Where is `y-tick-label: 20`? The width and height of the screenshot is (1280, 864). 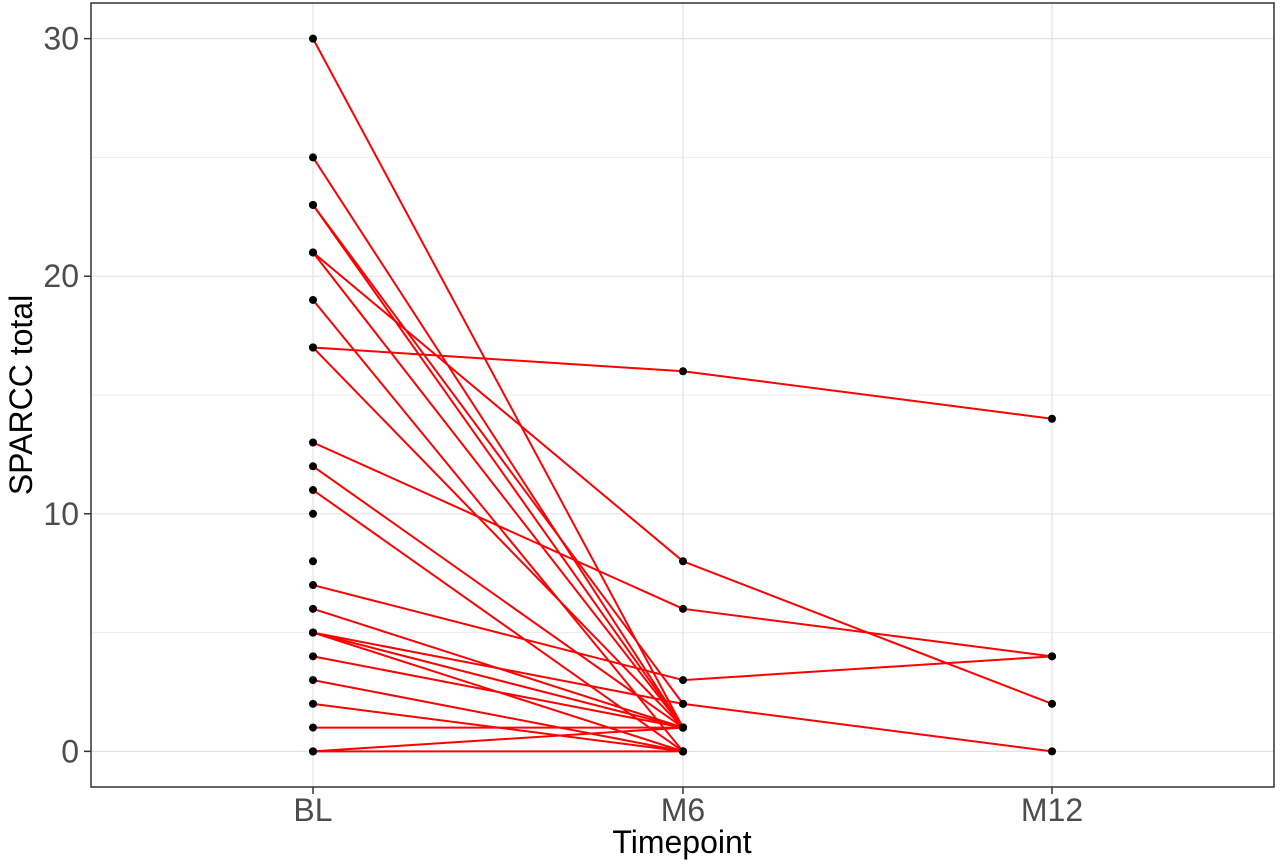 y-tick-label: 20 is located at coordinates (61, 276).